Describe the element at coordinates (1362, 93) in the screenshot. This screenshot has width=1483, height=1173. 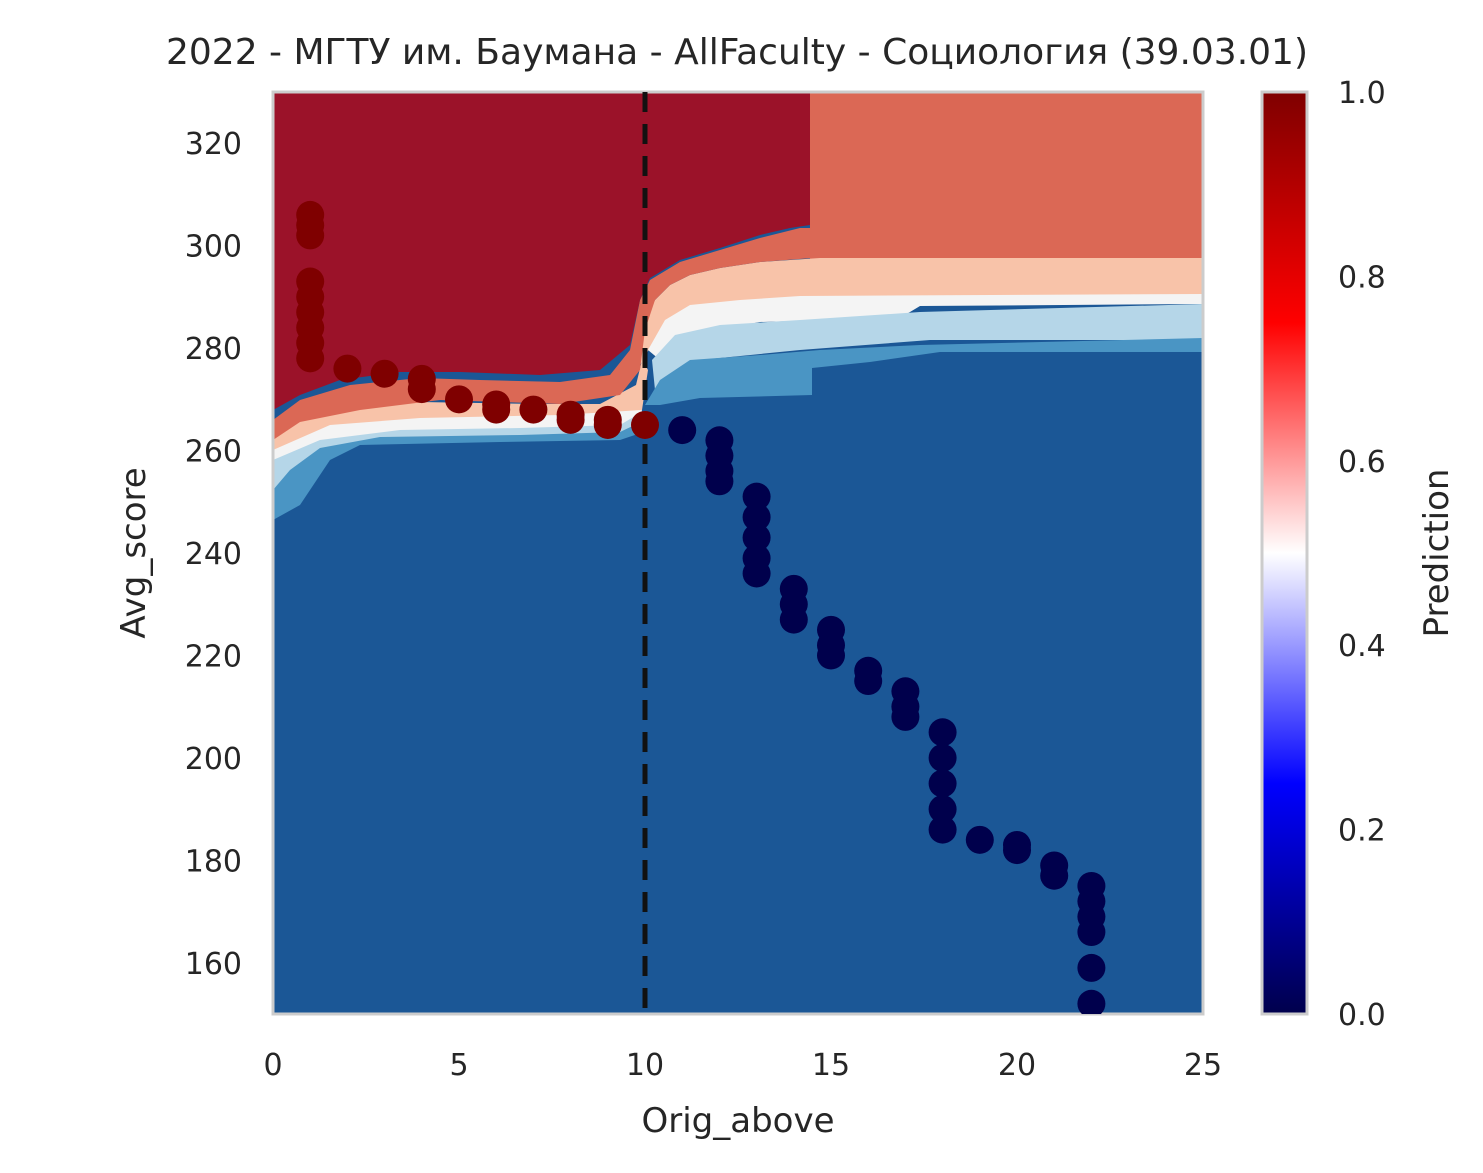
I see `colorbar-tick-label: 1.0` at that location.